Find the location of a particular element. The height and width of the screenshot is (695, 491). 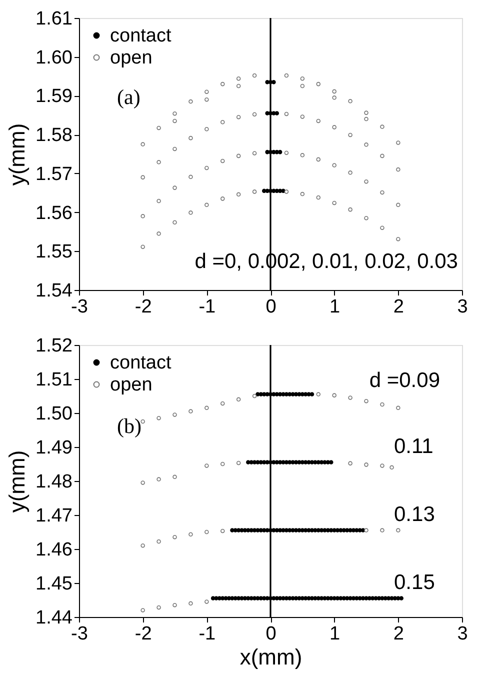

y-tick-label: 1.44 is located at coordinates (54, 618).